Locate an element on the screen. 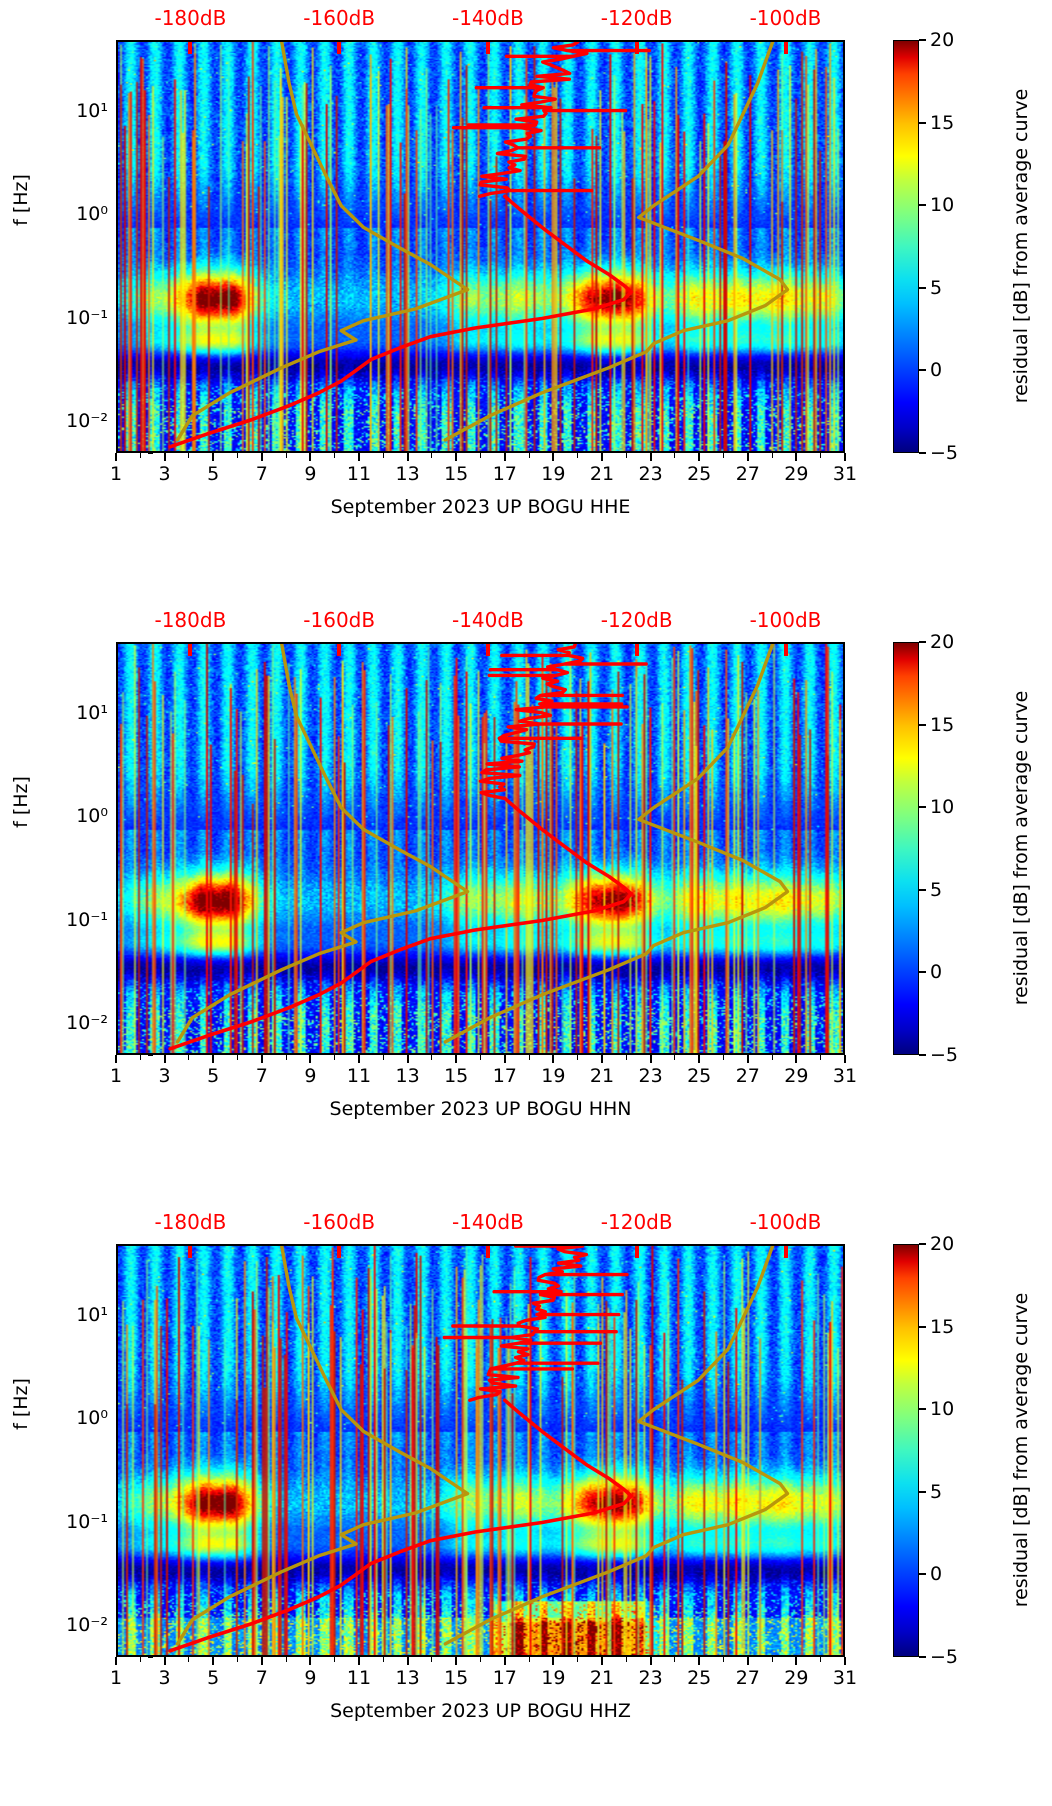 The height and width of the screenshot is (1806, 1052). colorbar-ticks: 20 15 10 5 0 −5 is located at coordinates (979, 246).